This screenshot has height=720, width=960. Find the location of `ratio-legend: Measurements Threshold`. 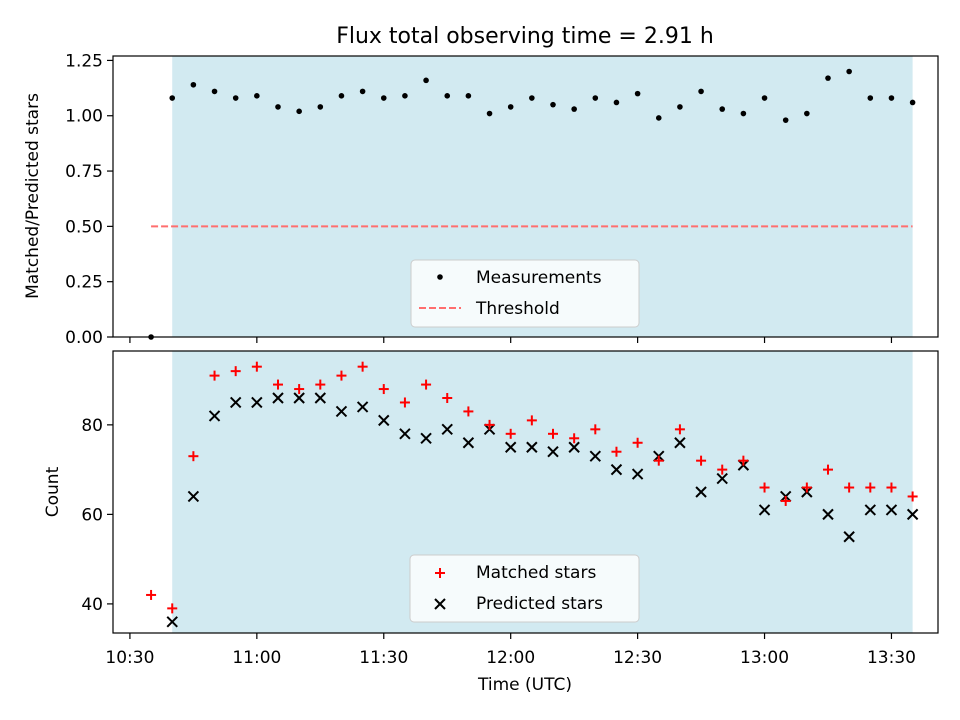

ratio-legend: Measurements Threshold is located at coordinates (525, 293).